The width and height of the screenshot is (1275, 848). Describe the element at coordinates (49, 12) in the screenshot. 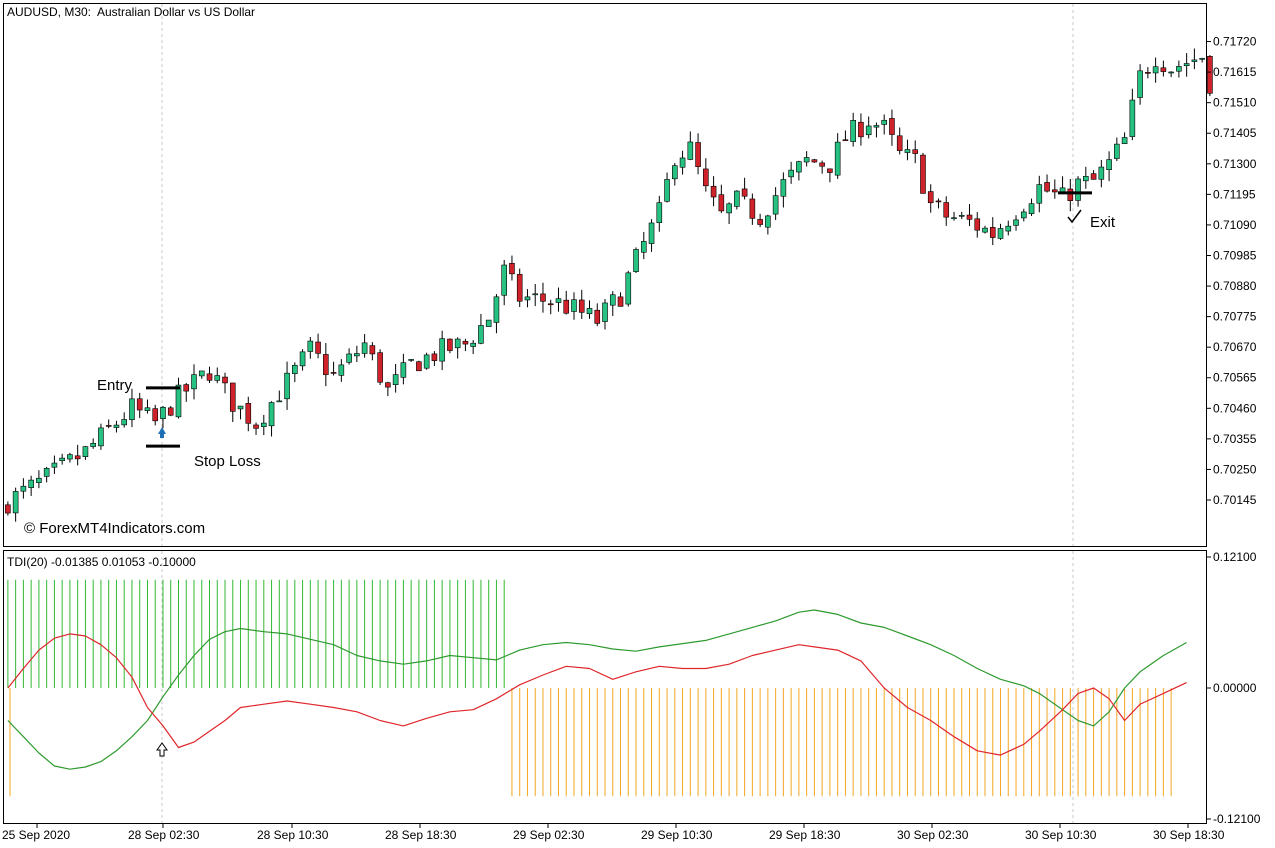

I see `symbol-label: AUDUSD, M30:` at that location.